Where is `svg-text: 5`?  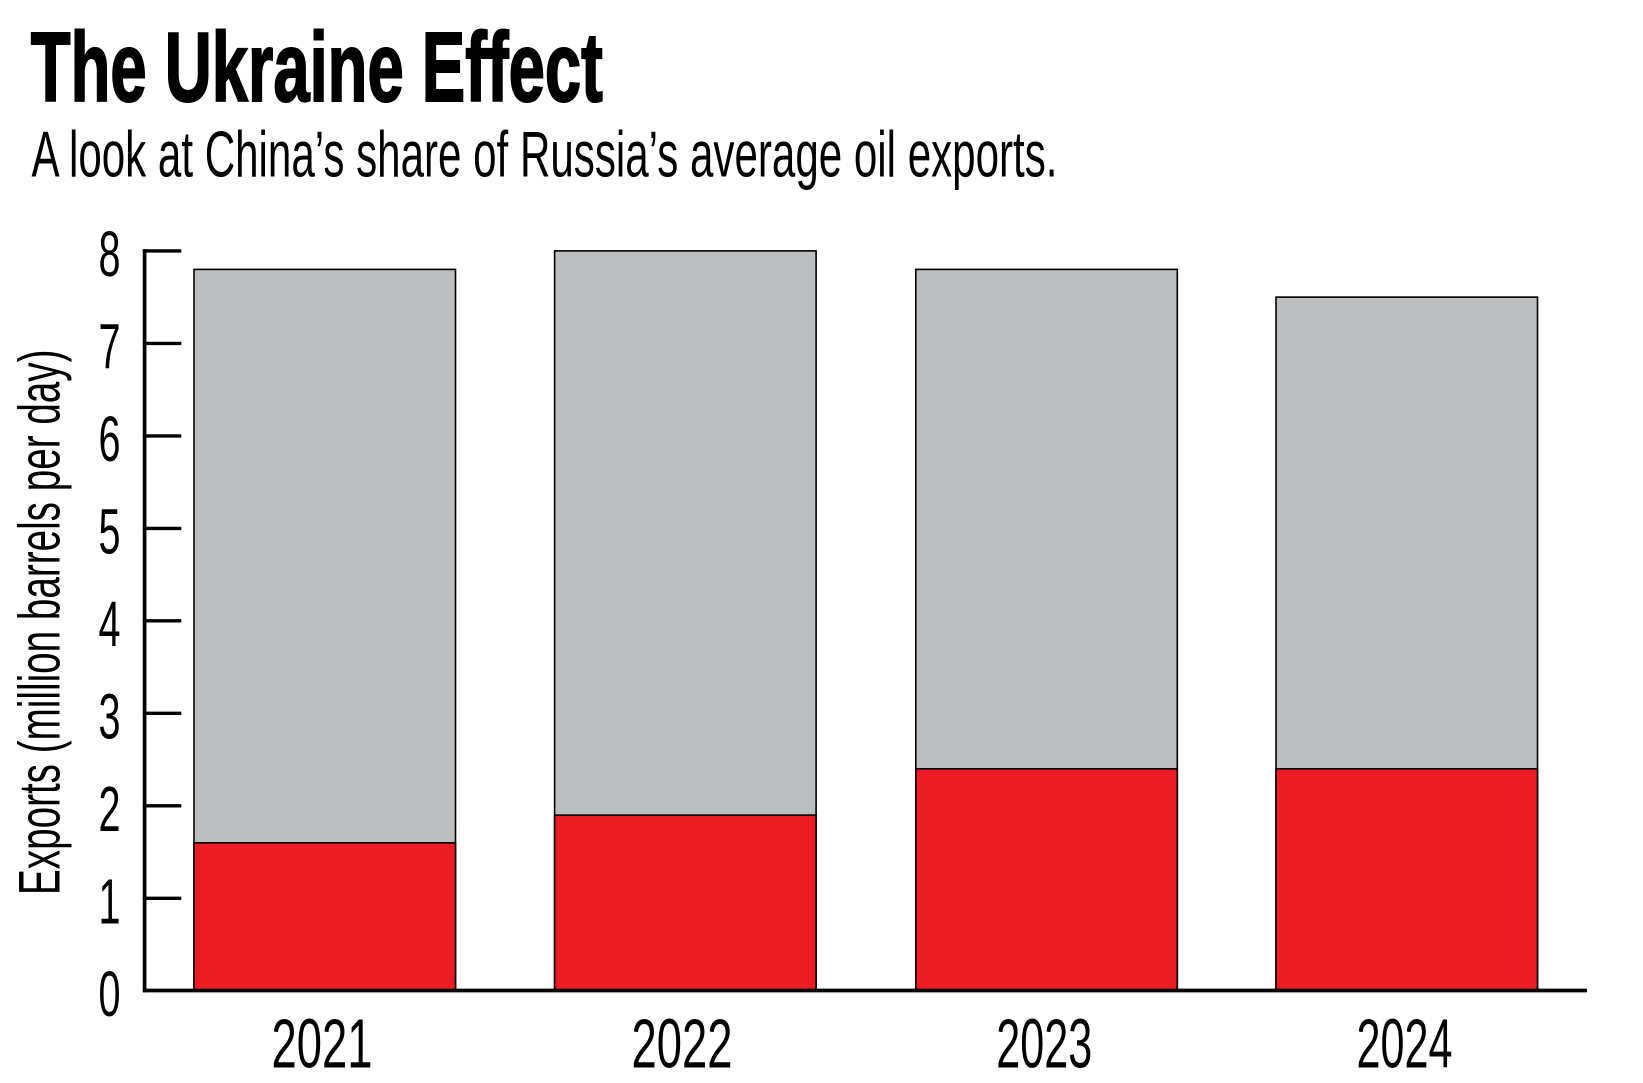 svg-text: 5 is located at coordinates (110, 531).